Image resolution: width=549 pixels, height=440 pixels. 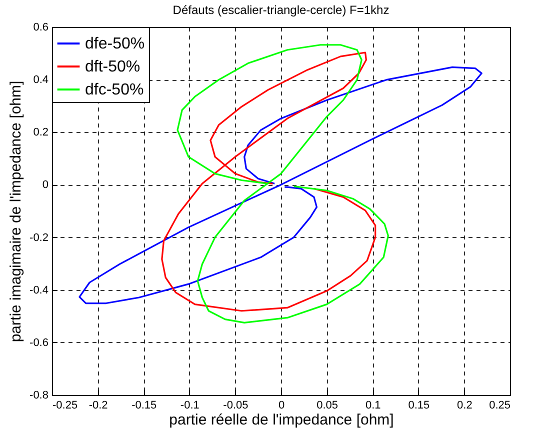 I want to click on x-tick-label: 0.05, so click(x=327, y=406).